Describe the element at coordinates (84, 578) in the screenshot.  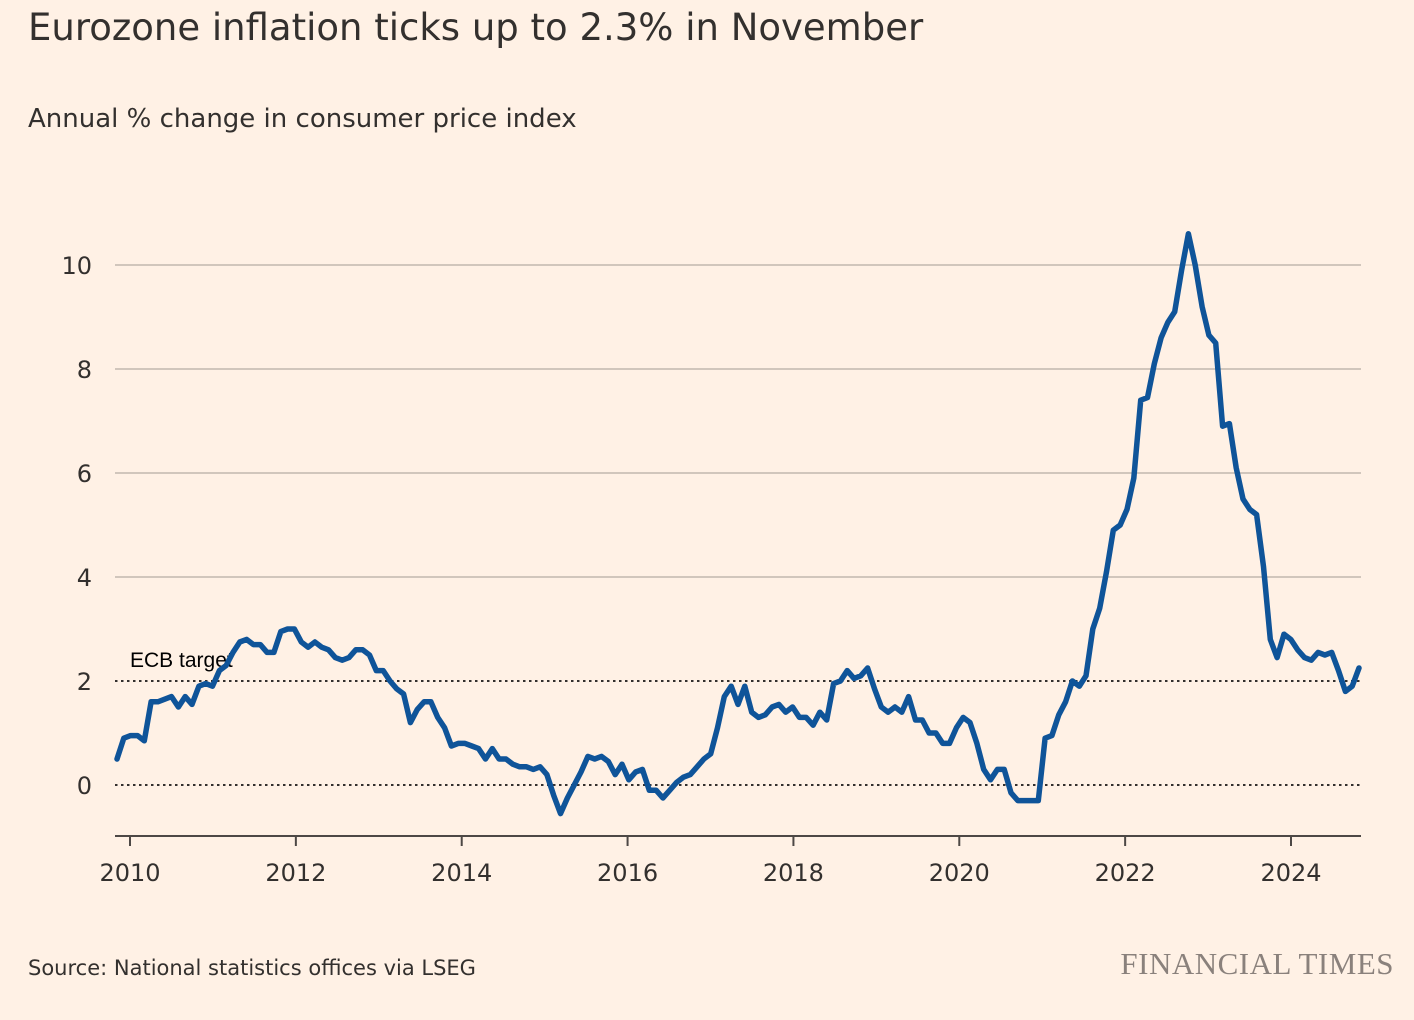
I see `y-tick-label: 4` at that location.